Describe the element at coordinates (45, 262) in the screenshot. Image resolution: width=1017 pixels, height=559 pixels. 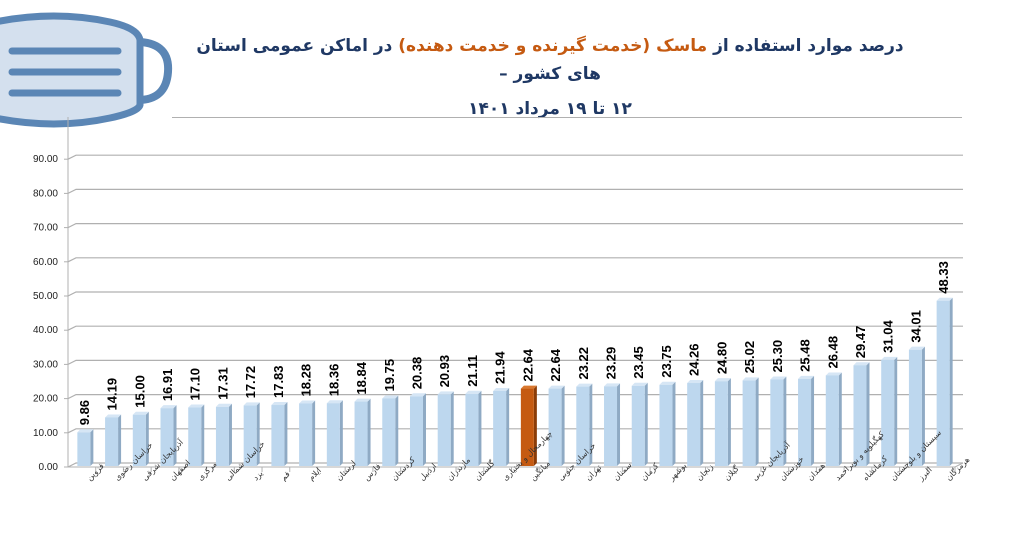
I see `y-tick-label: 60.00` at that location.